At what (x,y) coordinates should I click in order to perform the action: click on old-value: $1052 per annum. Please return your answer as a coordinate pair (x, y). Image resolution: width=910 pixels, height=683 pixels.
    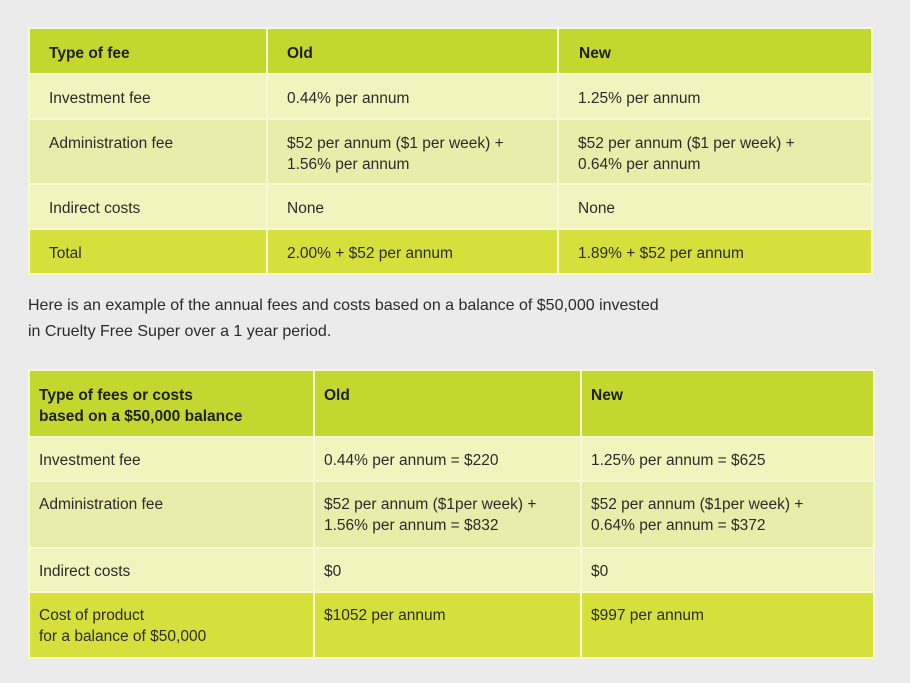
    Looking at the image, I should click on (447, 625).